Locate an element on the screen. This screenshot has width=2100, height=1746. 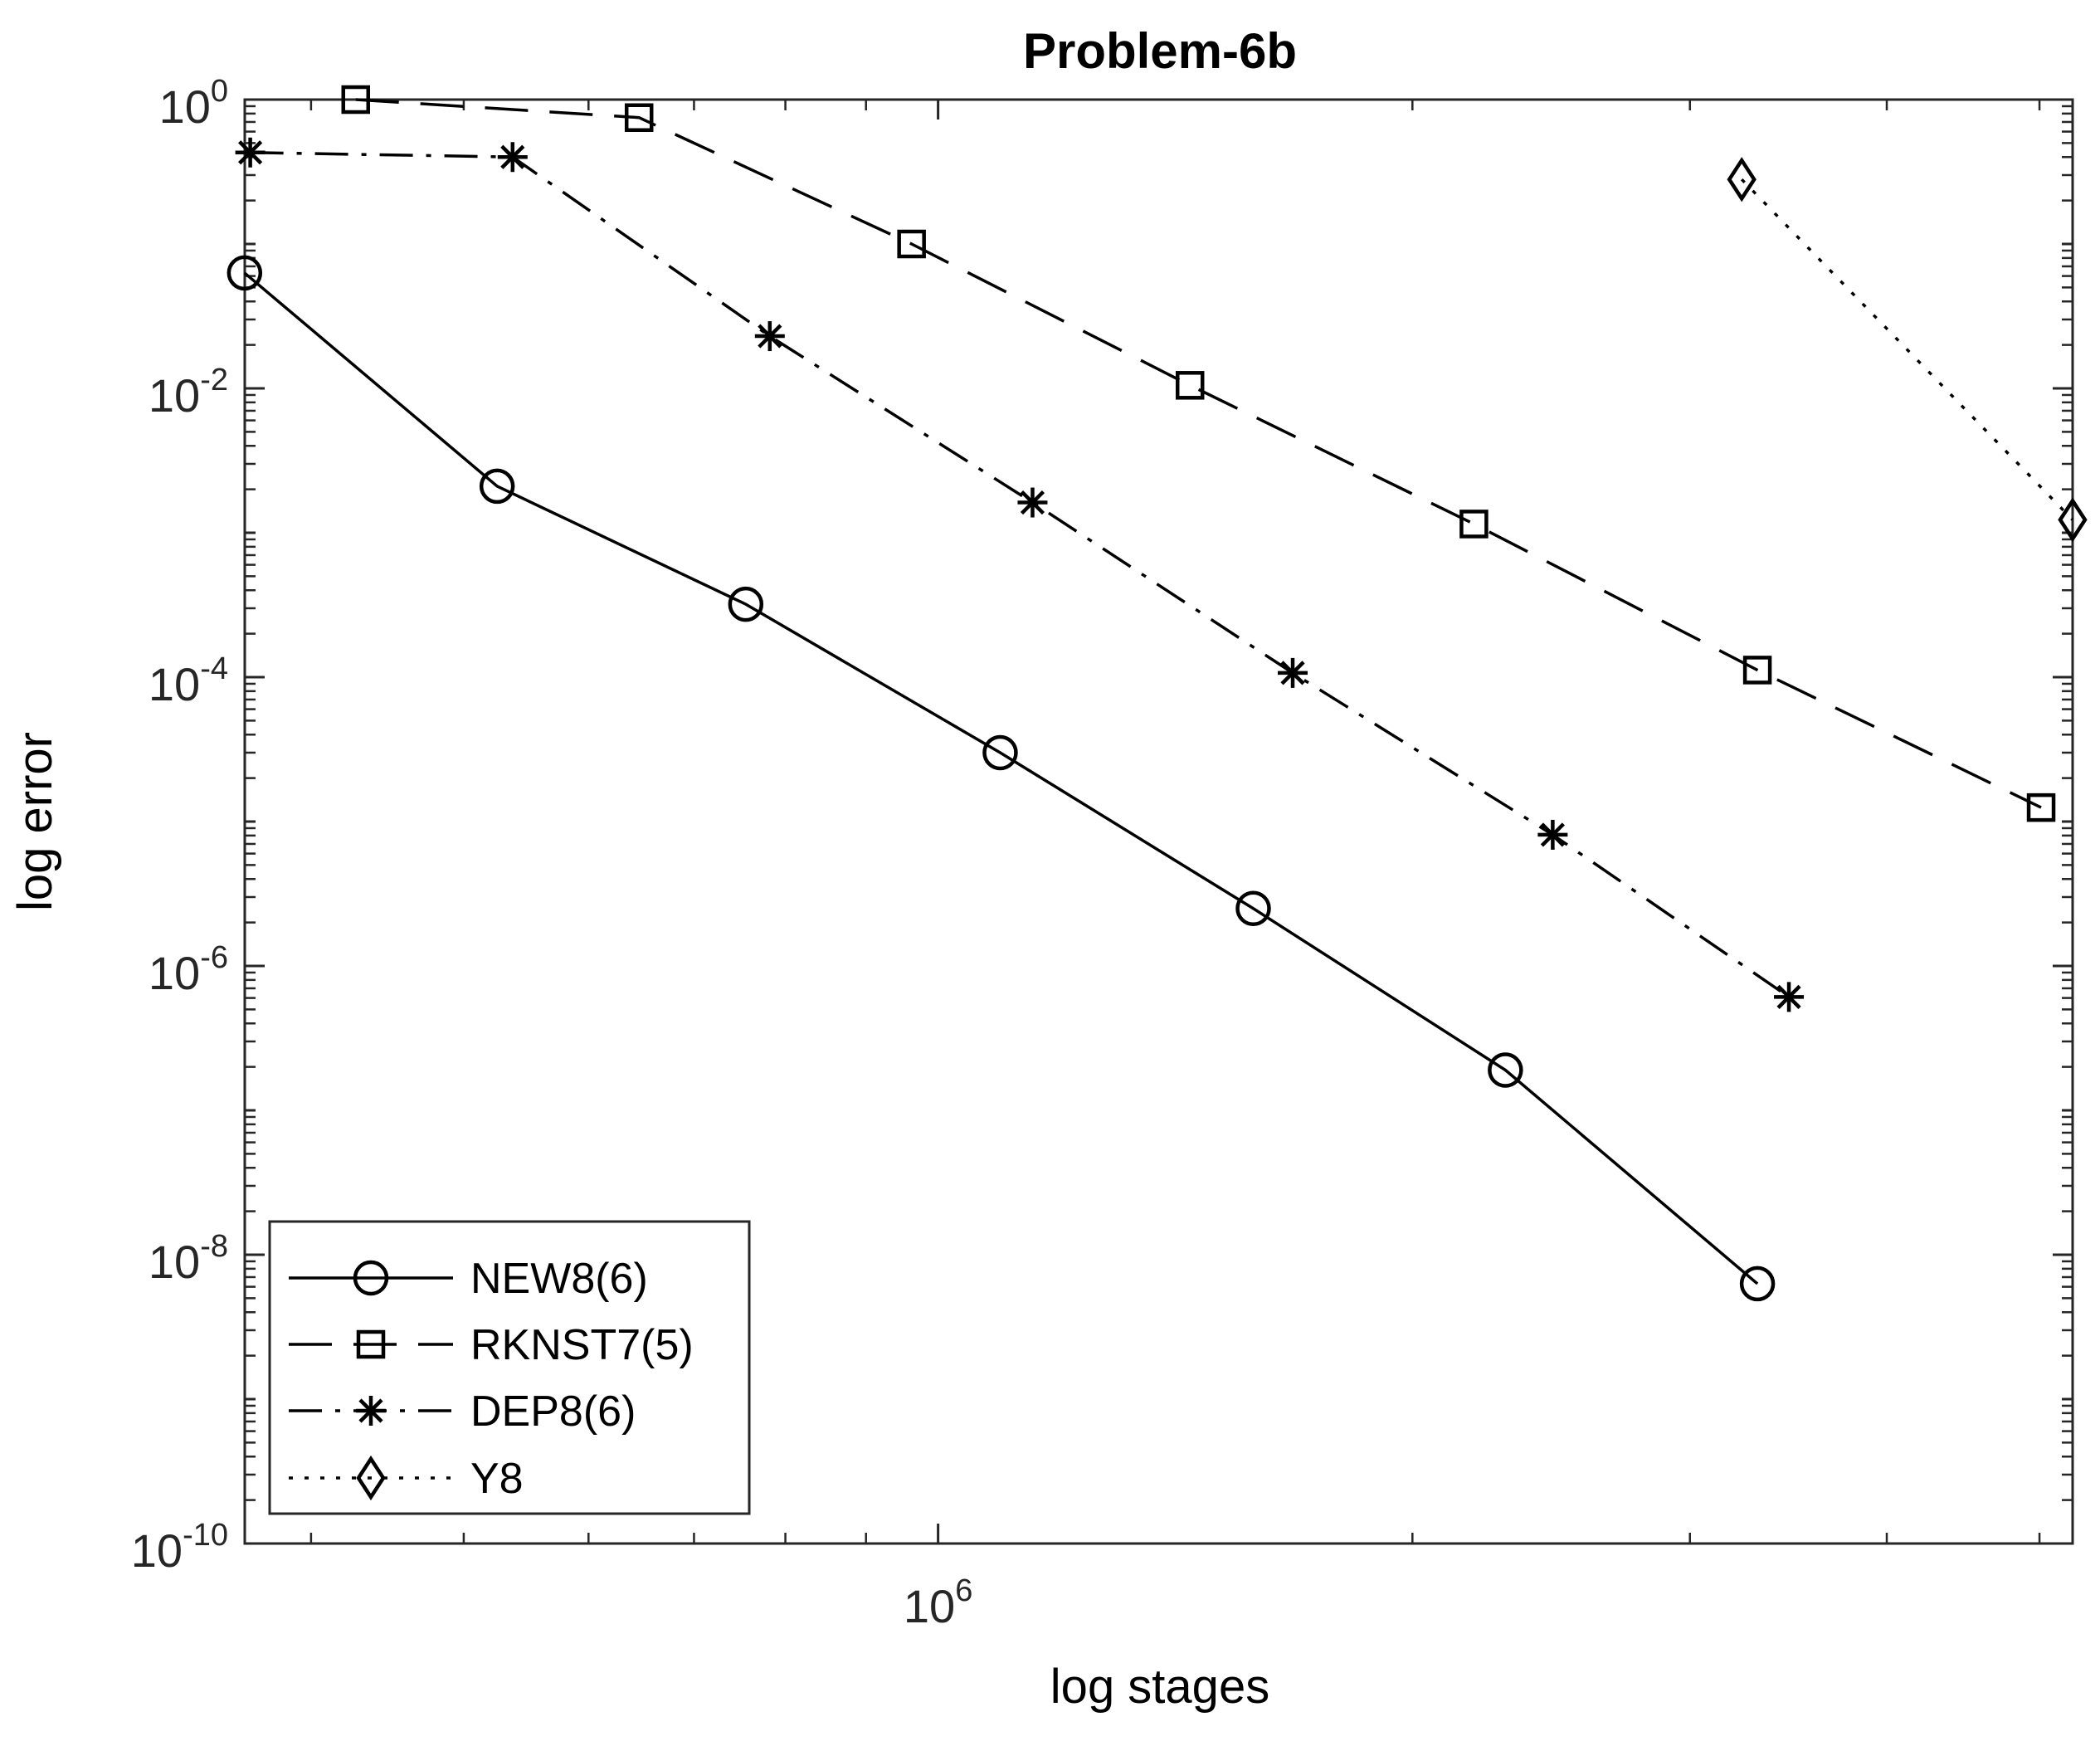
legend-label-dep8-6: DEP8(6) is located at coordinates (553, 1412).